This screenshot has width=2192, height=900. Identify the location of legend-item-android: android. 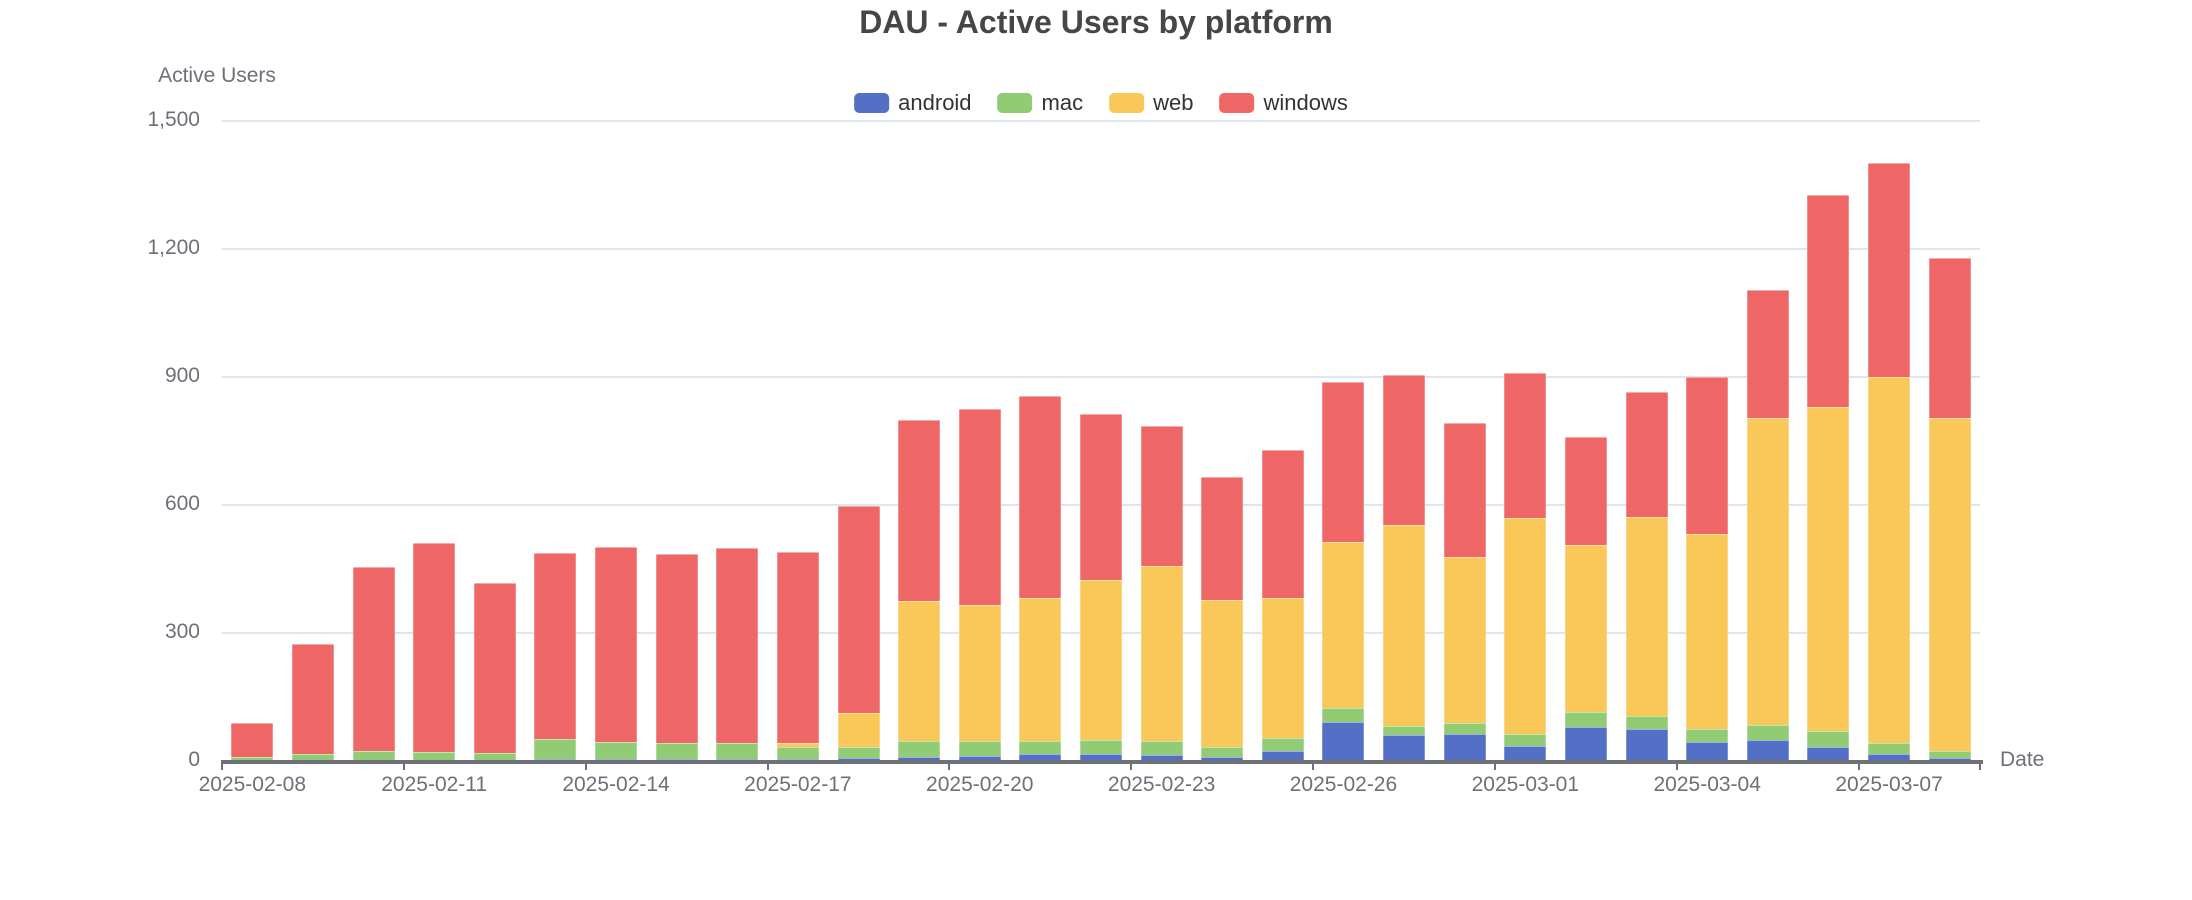
(913, 103).